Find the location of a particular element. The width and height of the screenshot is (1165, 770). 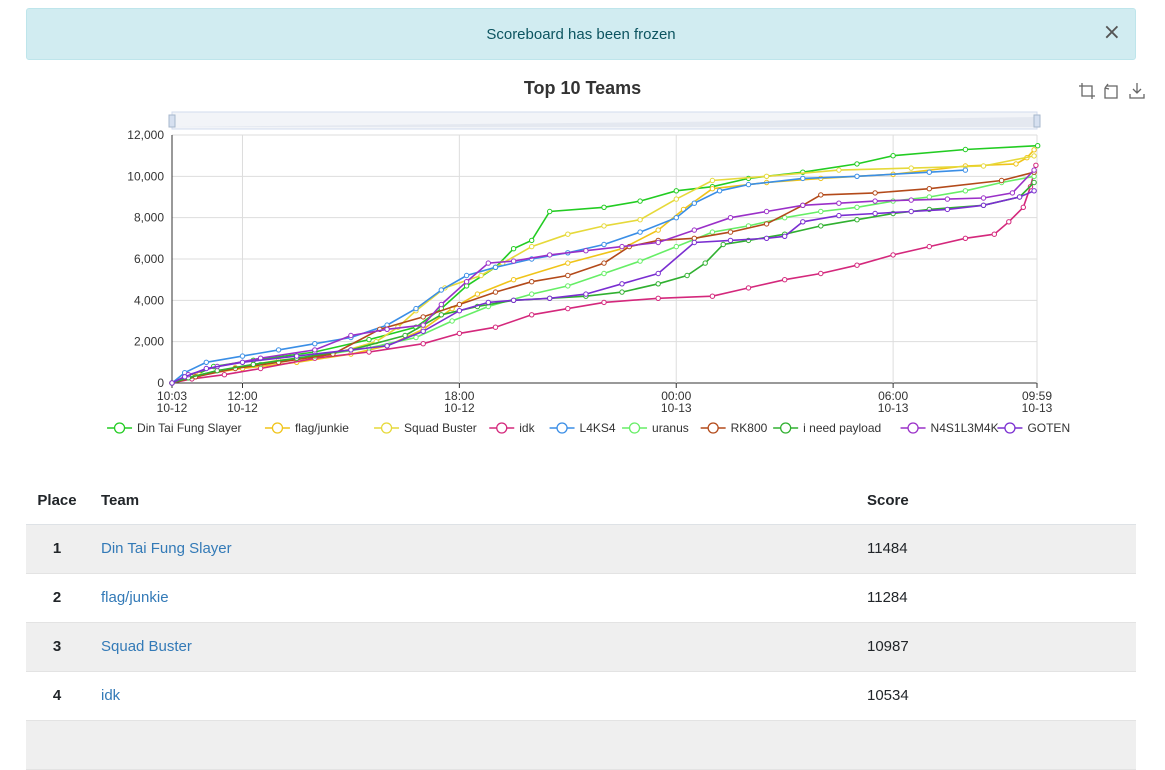

header-score: Score is located at coordinates (888, 500).